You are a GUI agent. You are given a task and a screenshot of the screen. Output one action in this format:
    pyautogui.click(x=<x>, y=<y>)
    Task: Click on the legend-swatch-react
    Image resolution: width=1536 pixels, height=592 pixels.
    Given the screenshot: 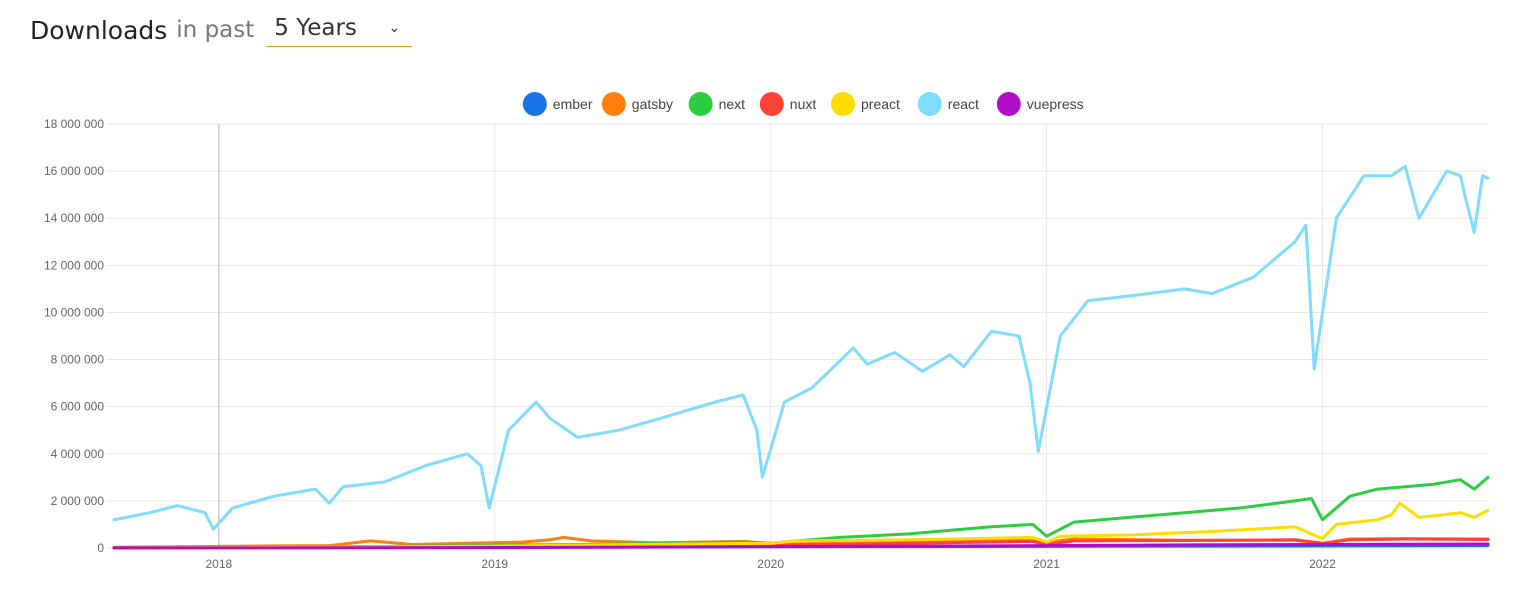 What is the action you would take?
    pyautogui.click(x=929, y=104)
    